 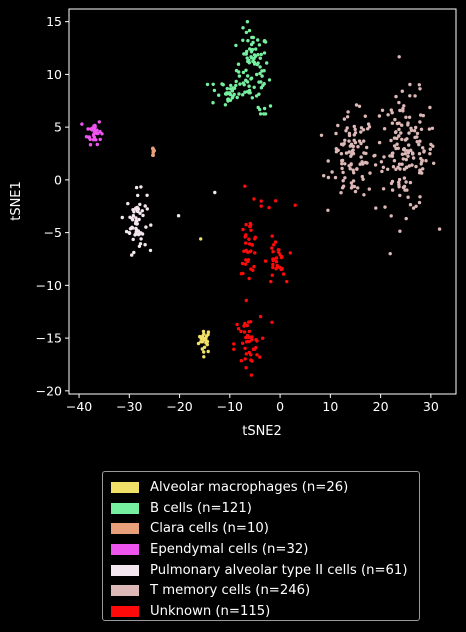 I want to click on x-tick-label: −30, so click(x=129, y=406).